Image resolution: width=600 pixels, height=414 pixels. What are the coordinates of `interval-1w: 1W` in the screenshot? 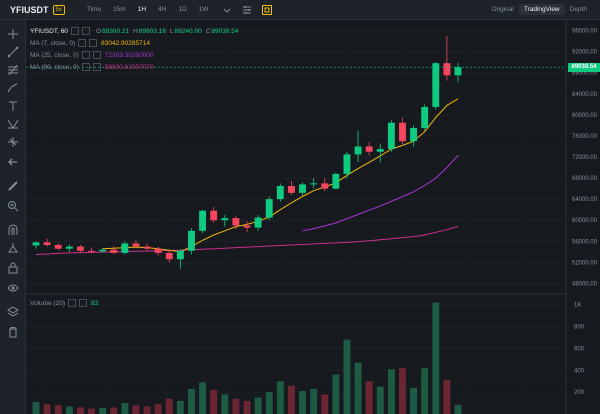 It's located at (203, 9).